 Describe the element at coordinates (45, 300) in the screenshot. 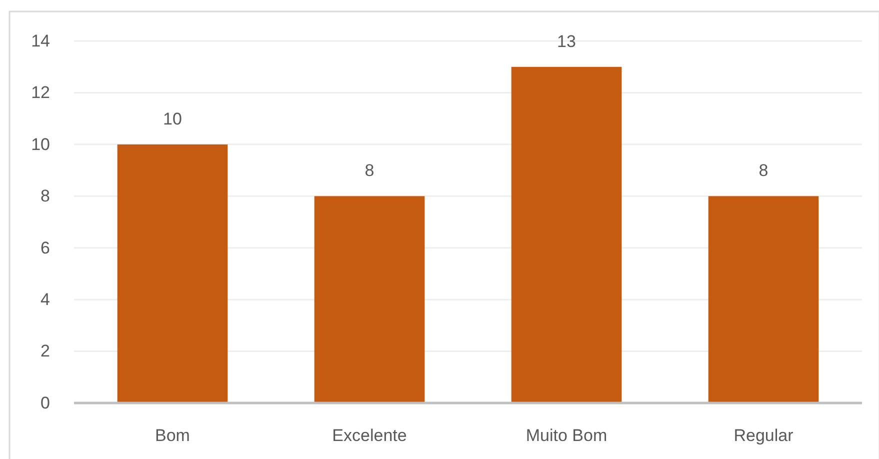

I see `y-tick-label: 4` at that location.